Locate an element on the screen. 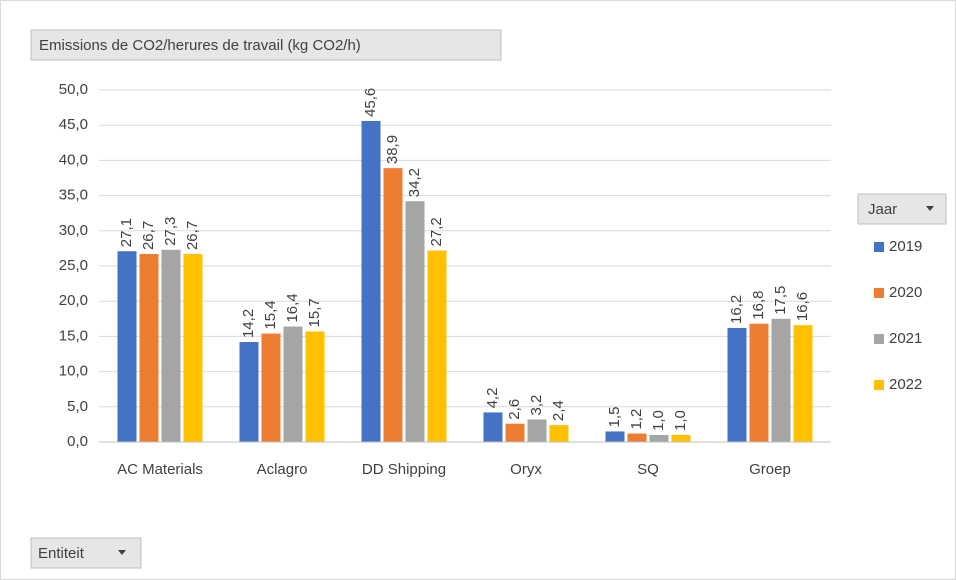 Image resolution: width=956 pixels, height=580 pixels. y-tick-label: 35,0 is located at coordinates (73, 195).